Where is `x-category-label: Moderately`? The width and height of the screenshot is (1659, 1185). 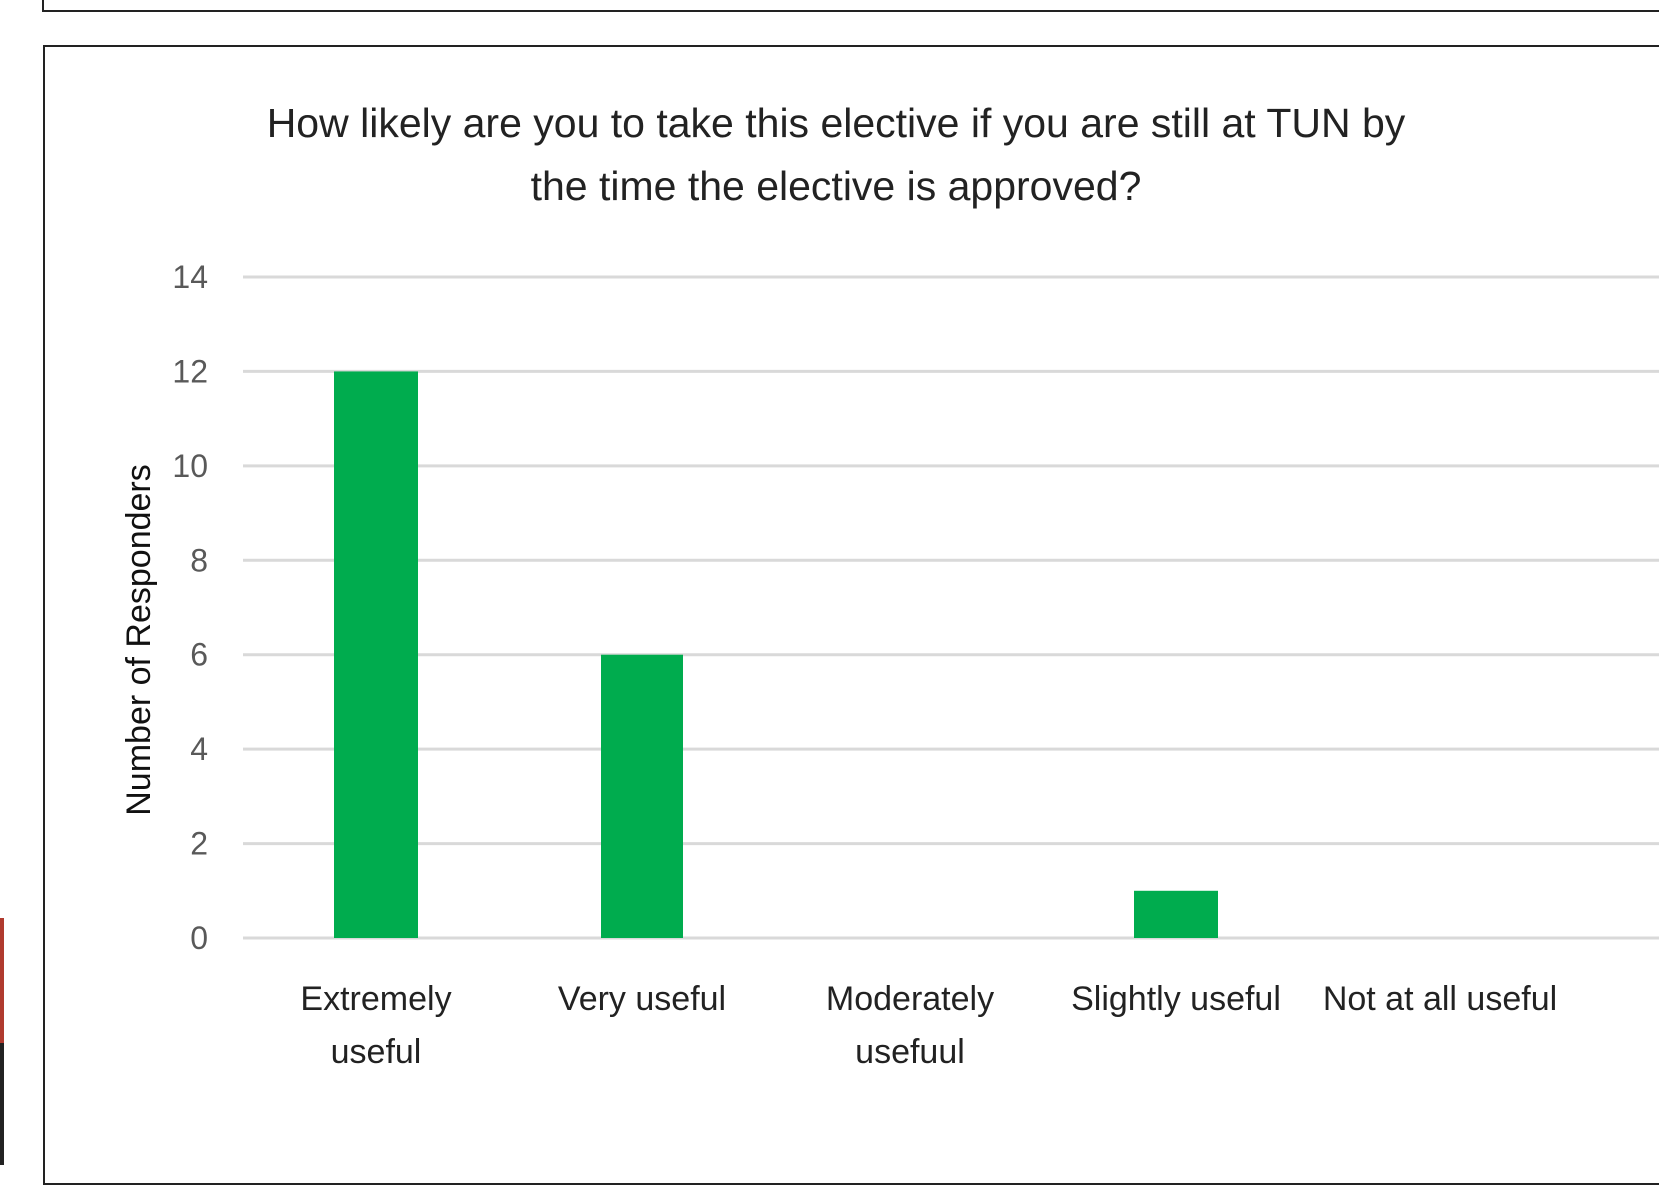 x-category-label: Moderately is located at coordinates (910, 999).